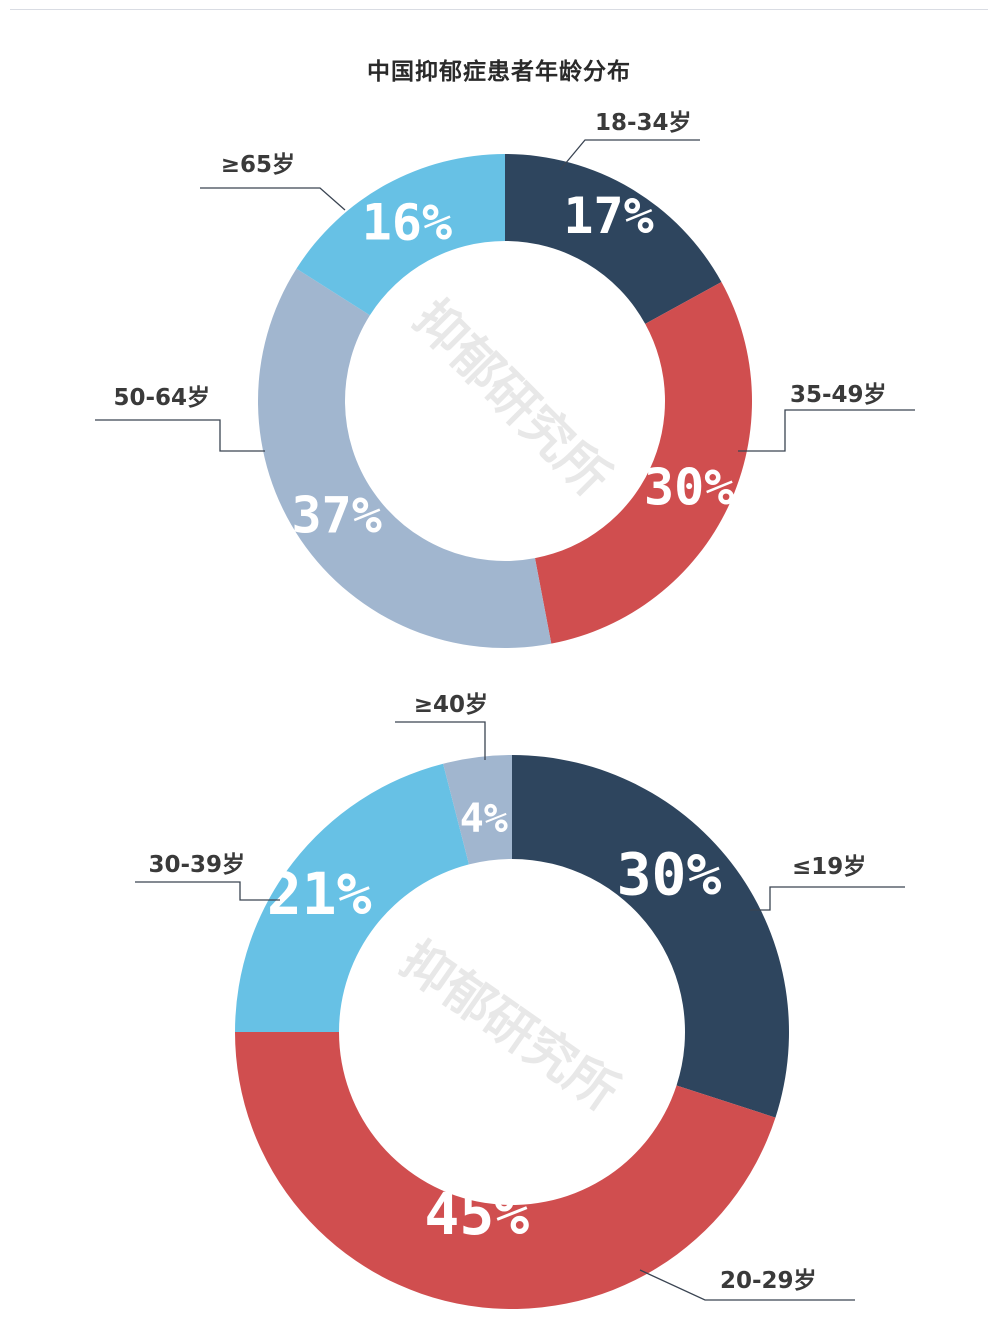  Describe the element at coordinates (407, 223) in the screenshot. I see `slice-value-label: 16%` at that location.